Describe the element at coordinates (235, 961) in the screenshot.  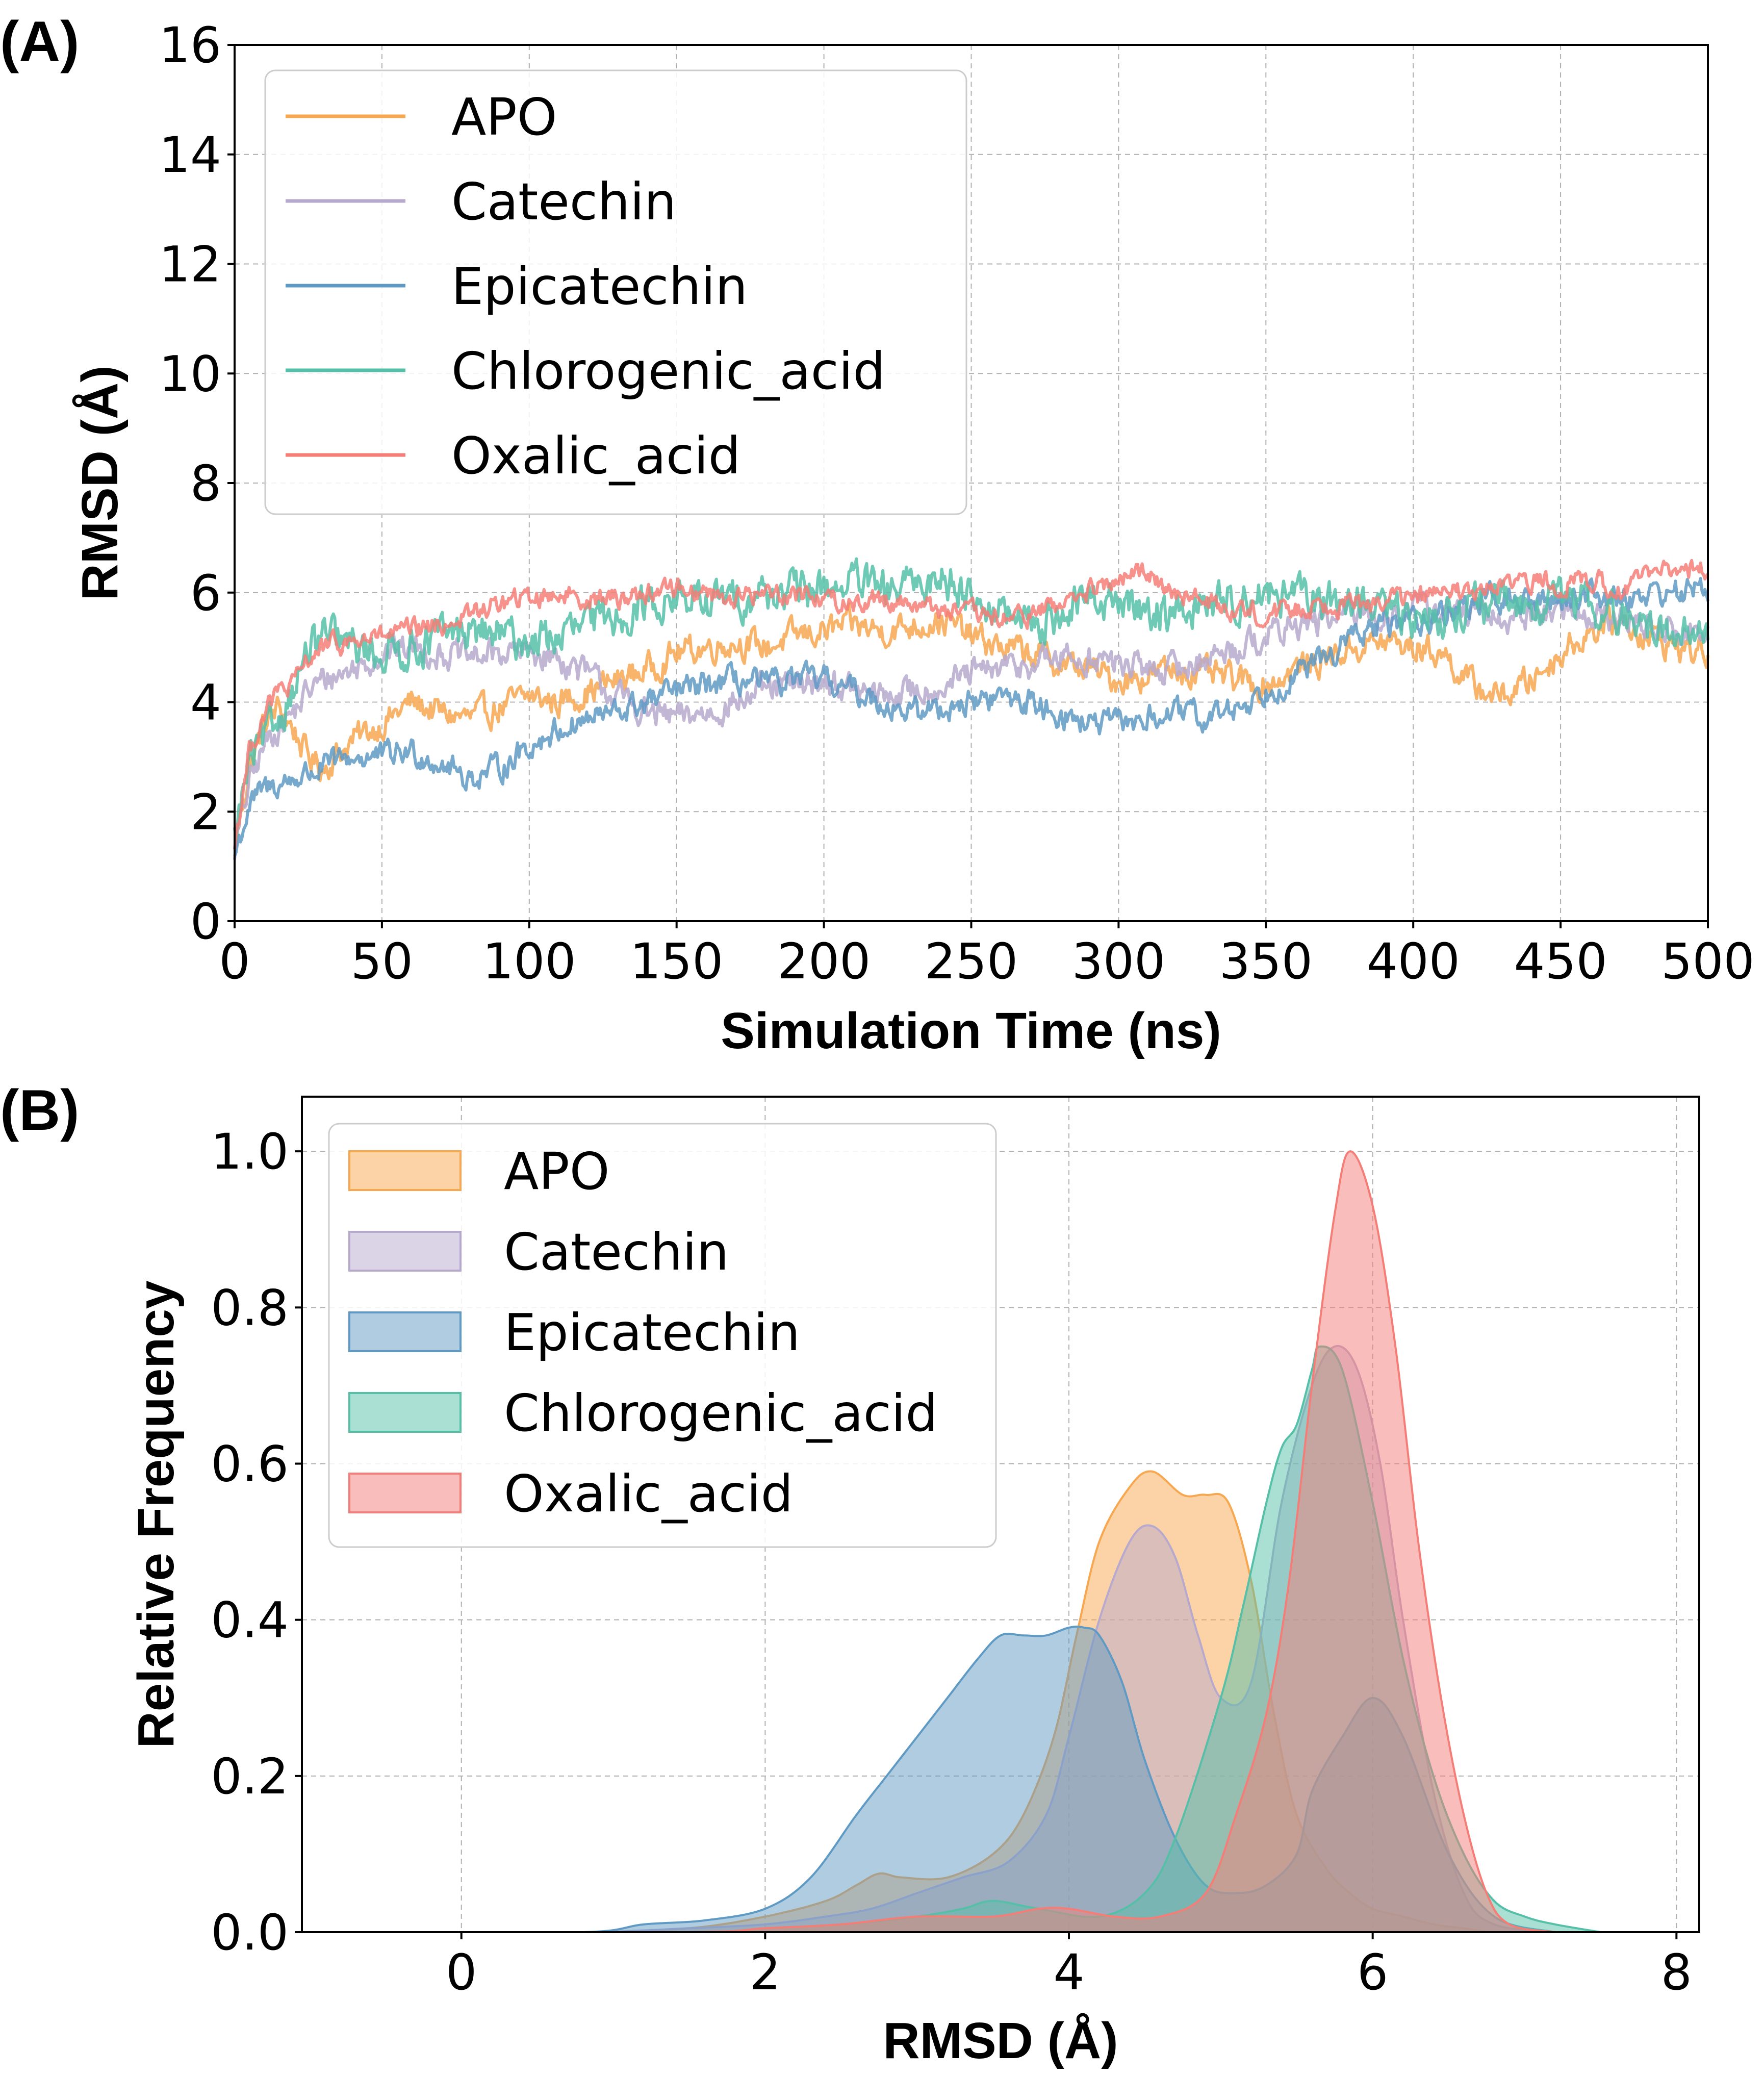
I see `panel-a-x-tick-label: 0` at that location.